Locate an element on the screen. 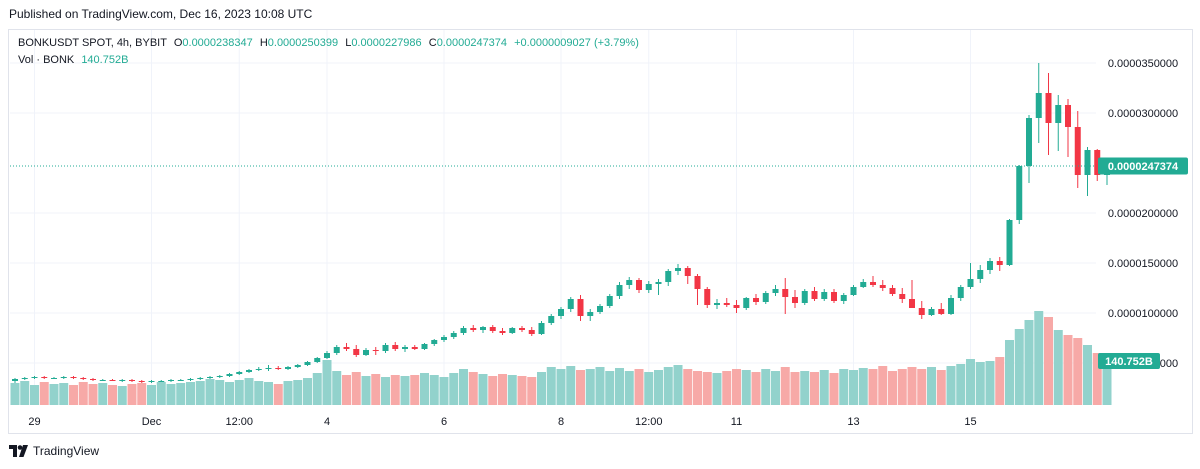 Image resolution: width=1200 pixels, height=469 pixels. time-axis: 29 Dec 12:00 4 6 8 12:00 11 13 15 is located at coordinates (502, 422).